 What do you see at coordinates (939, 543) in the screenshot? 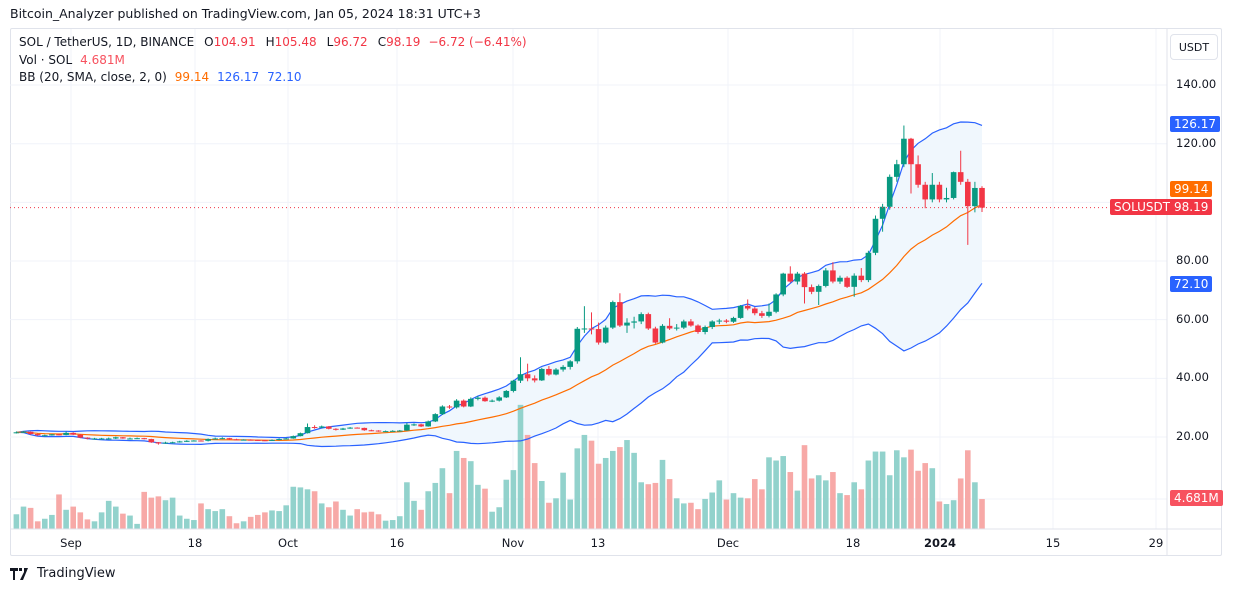
I see `time-tick: 2024` at bounding box center [939, 543].